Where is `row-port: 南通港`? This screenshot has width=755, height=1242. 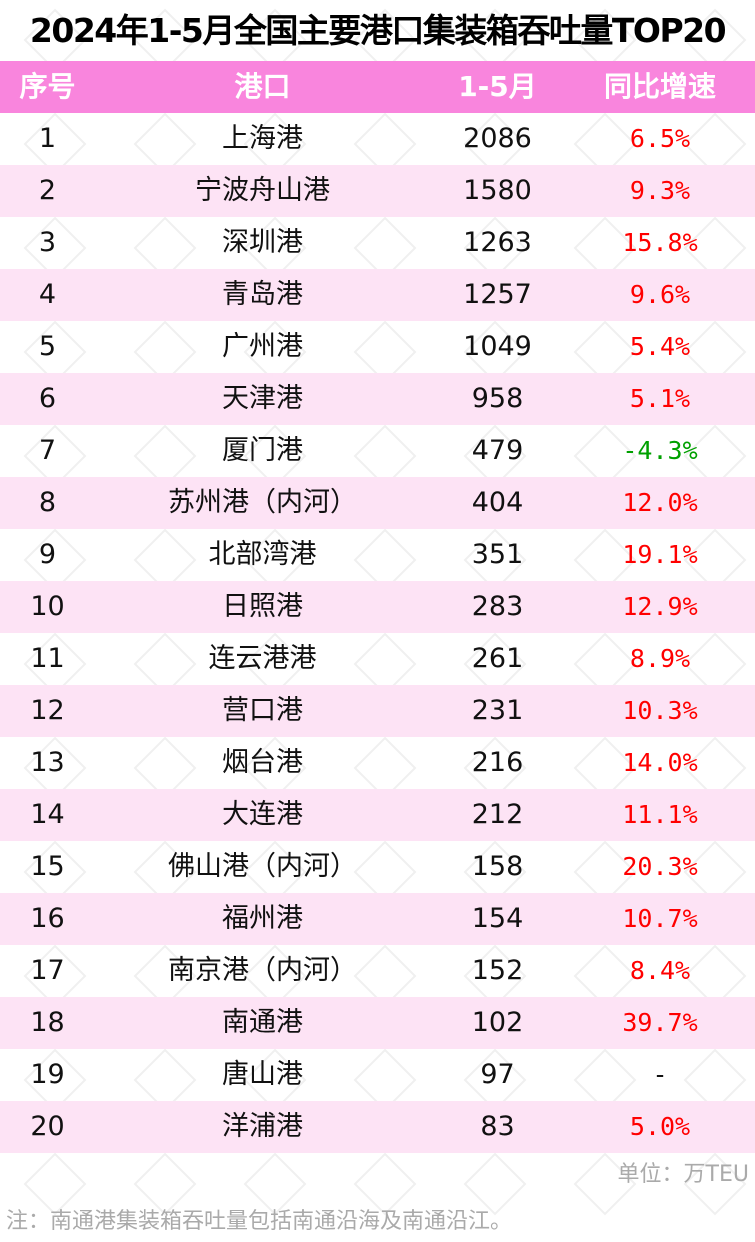 row-port: 南通港 is located at coordinates (262, 1022).